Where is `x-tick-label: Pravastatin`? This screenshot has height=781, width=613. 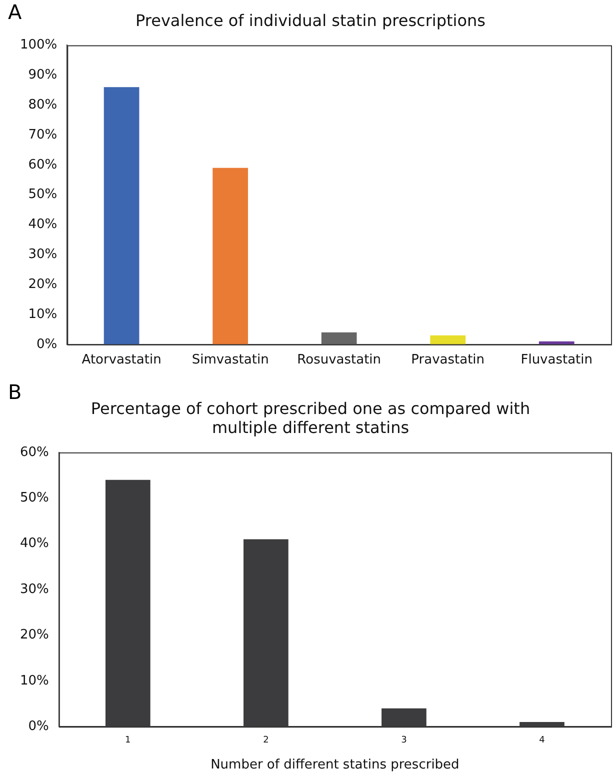 x-tick-label: Pravastatin is located at coordinates (448, 360).